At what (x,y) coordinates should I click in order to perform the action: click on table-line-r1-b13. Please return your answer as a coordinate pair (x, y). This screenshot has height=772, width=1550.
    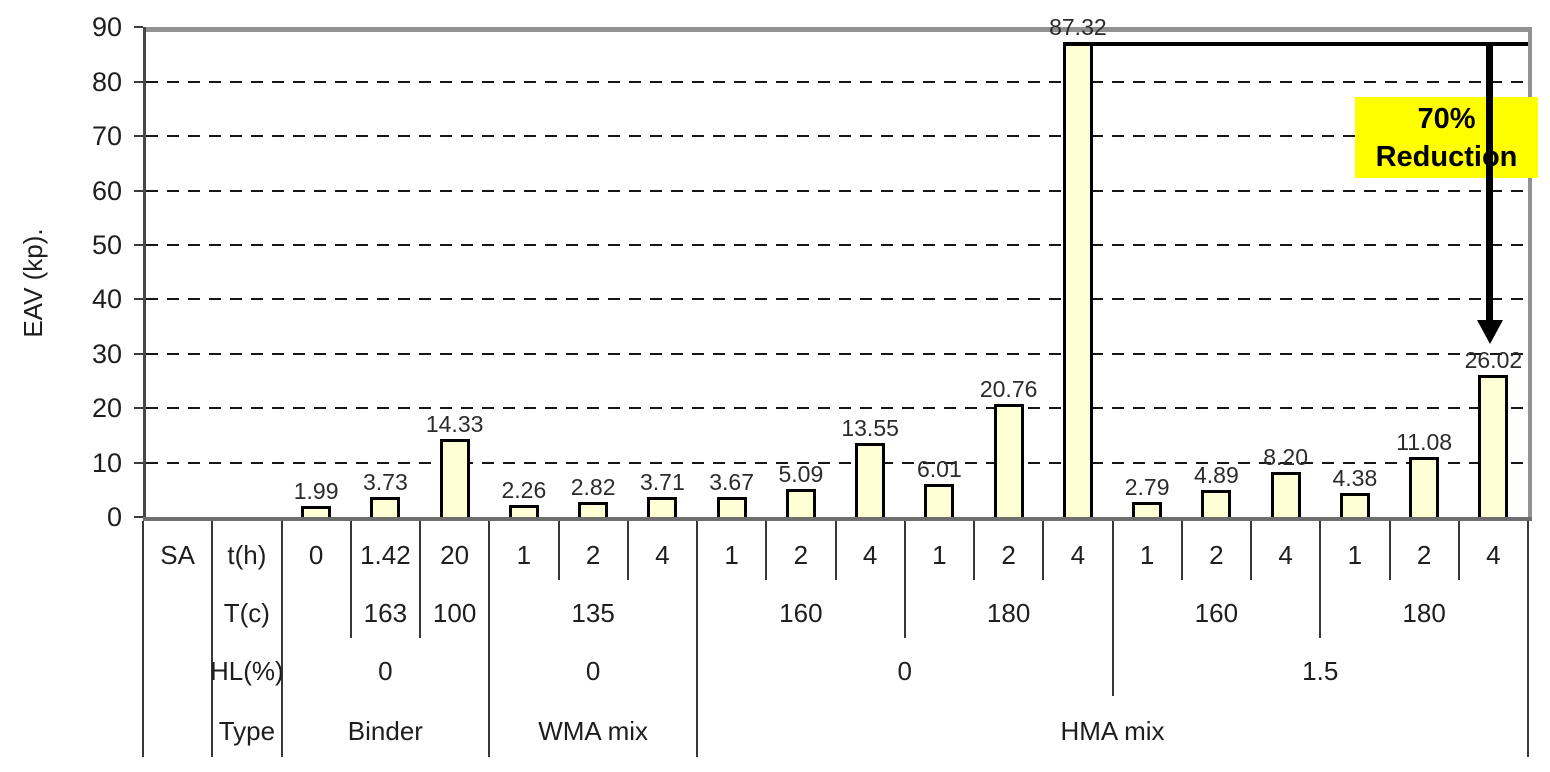
    Looking at the image, I should click on (1181, 550).